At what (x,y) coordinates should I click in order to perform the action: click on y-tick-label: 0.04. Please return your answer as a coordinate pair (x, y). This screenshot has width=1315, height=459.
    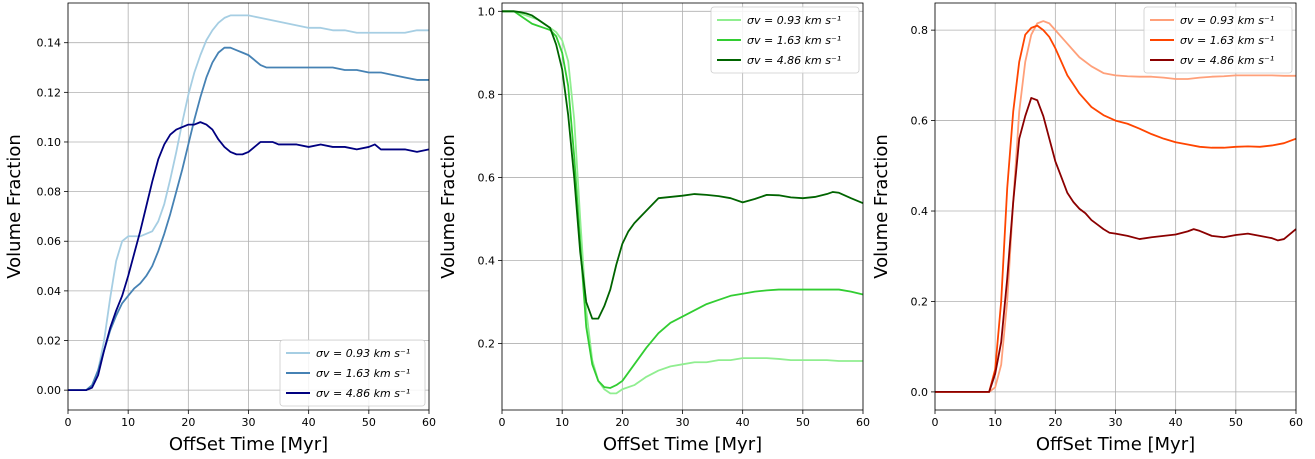
    Looking at the image, I should click on (49, 291).